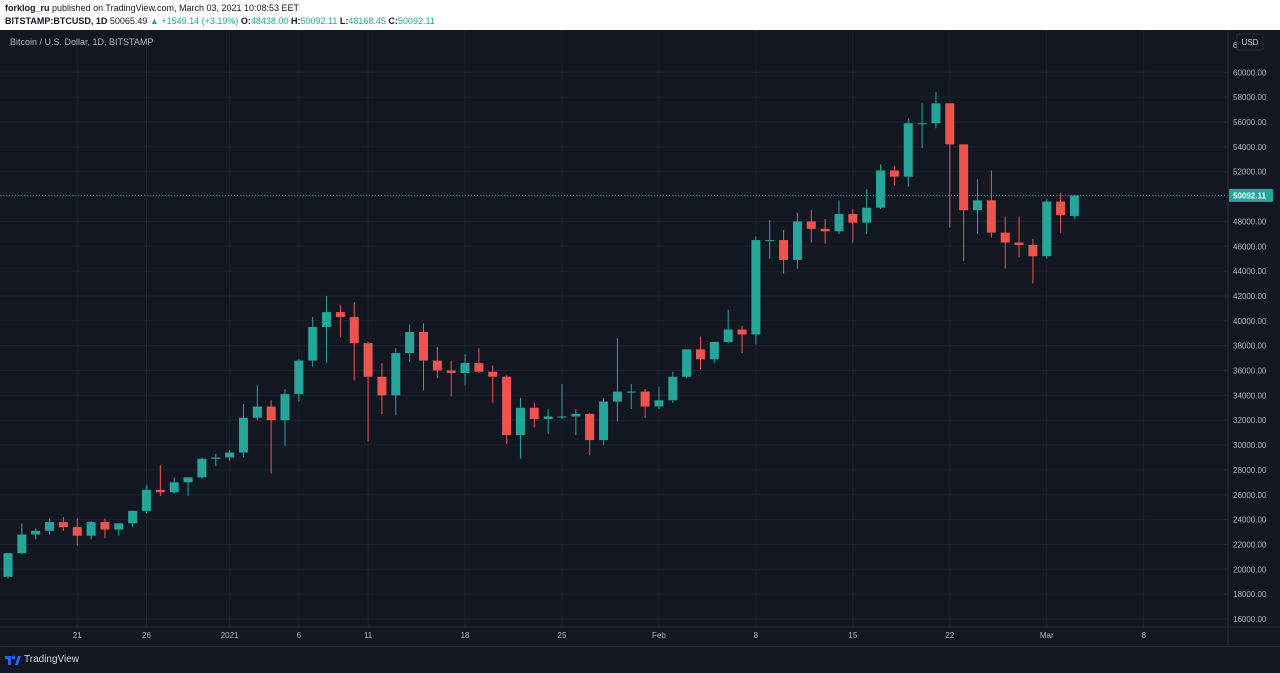 This screenshot has height=673, width=1280. What do you see at coordinates (269, 21) in the screenshot?
I see `open-value: 48438.00` at bounding box center [269, 21].